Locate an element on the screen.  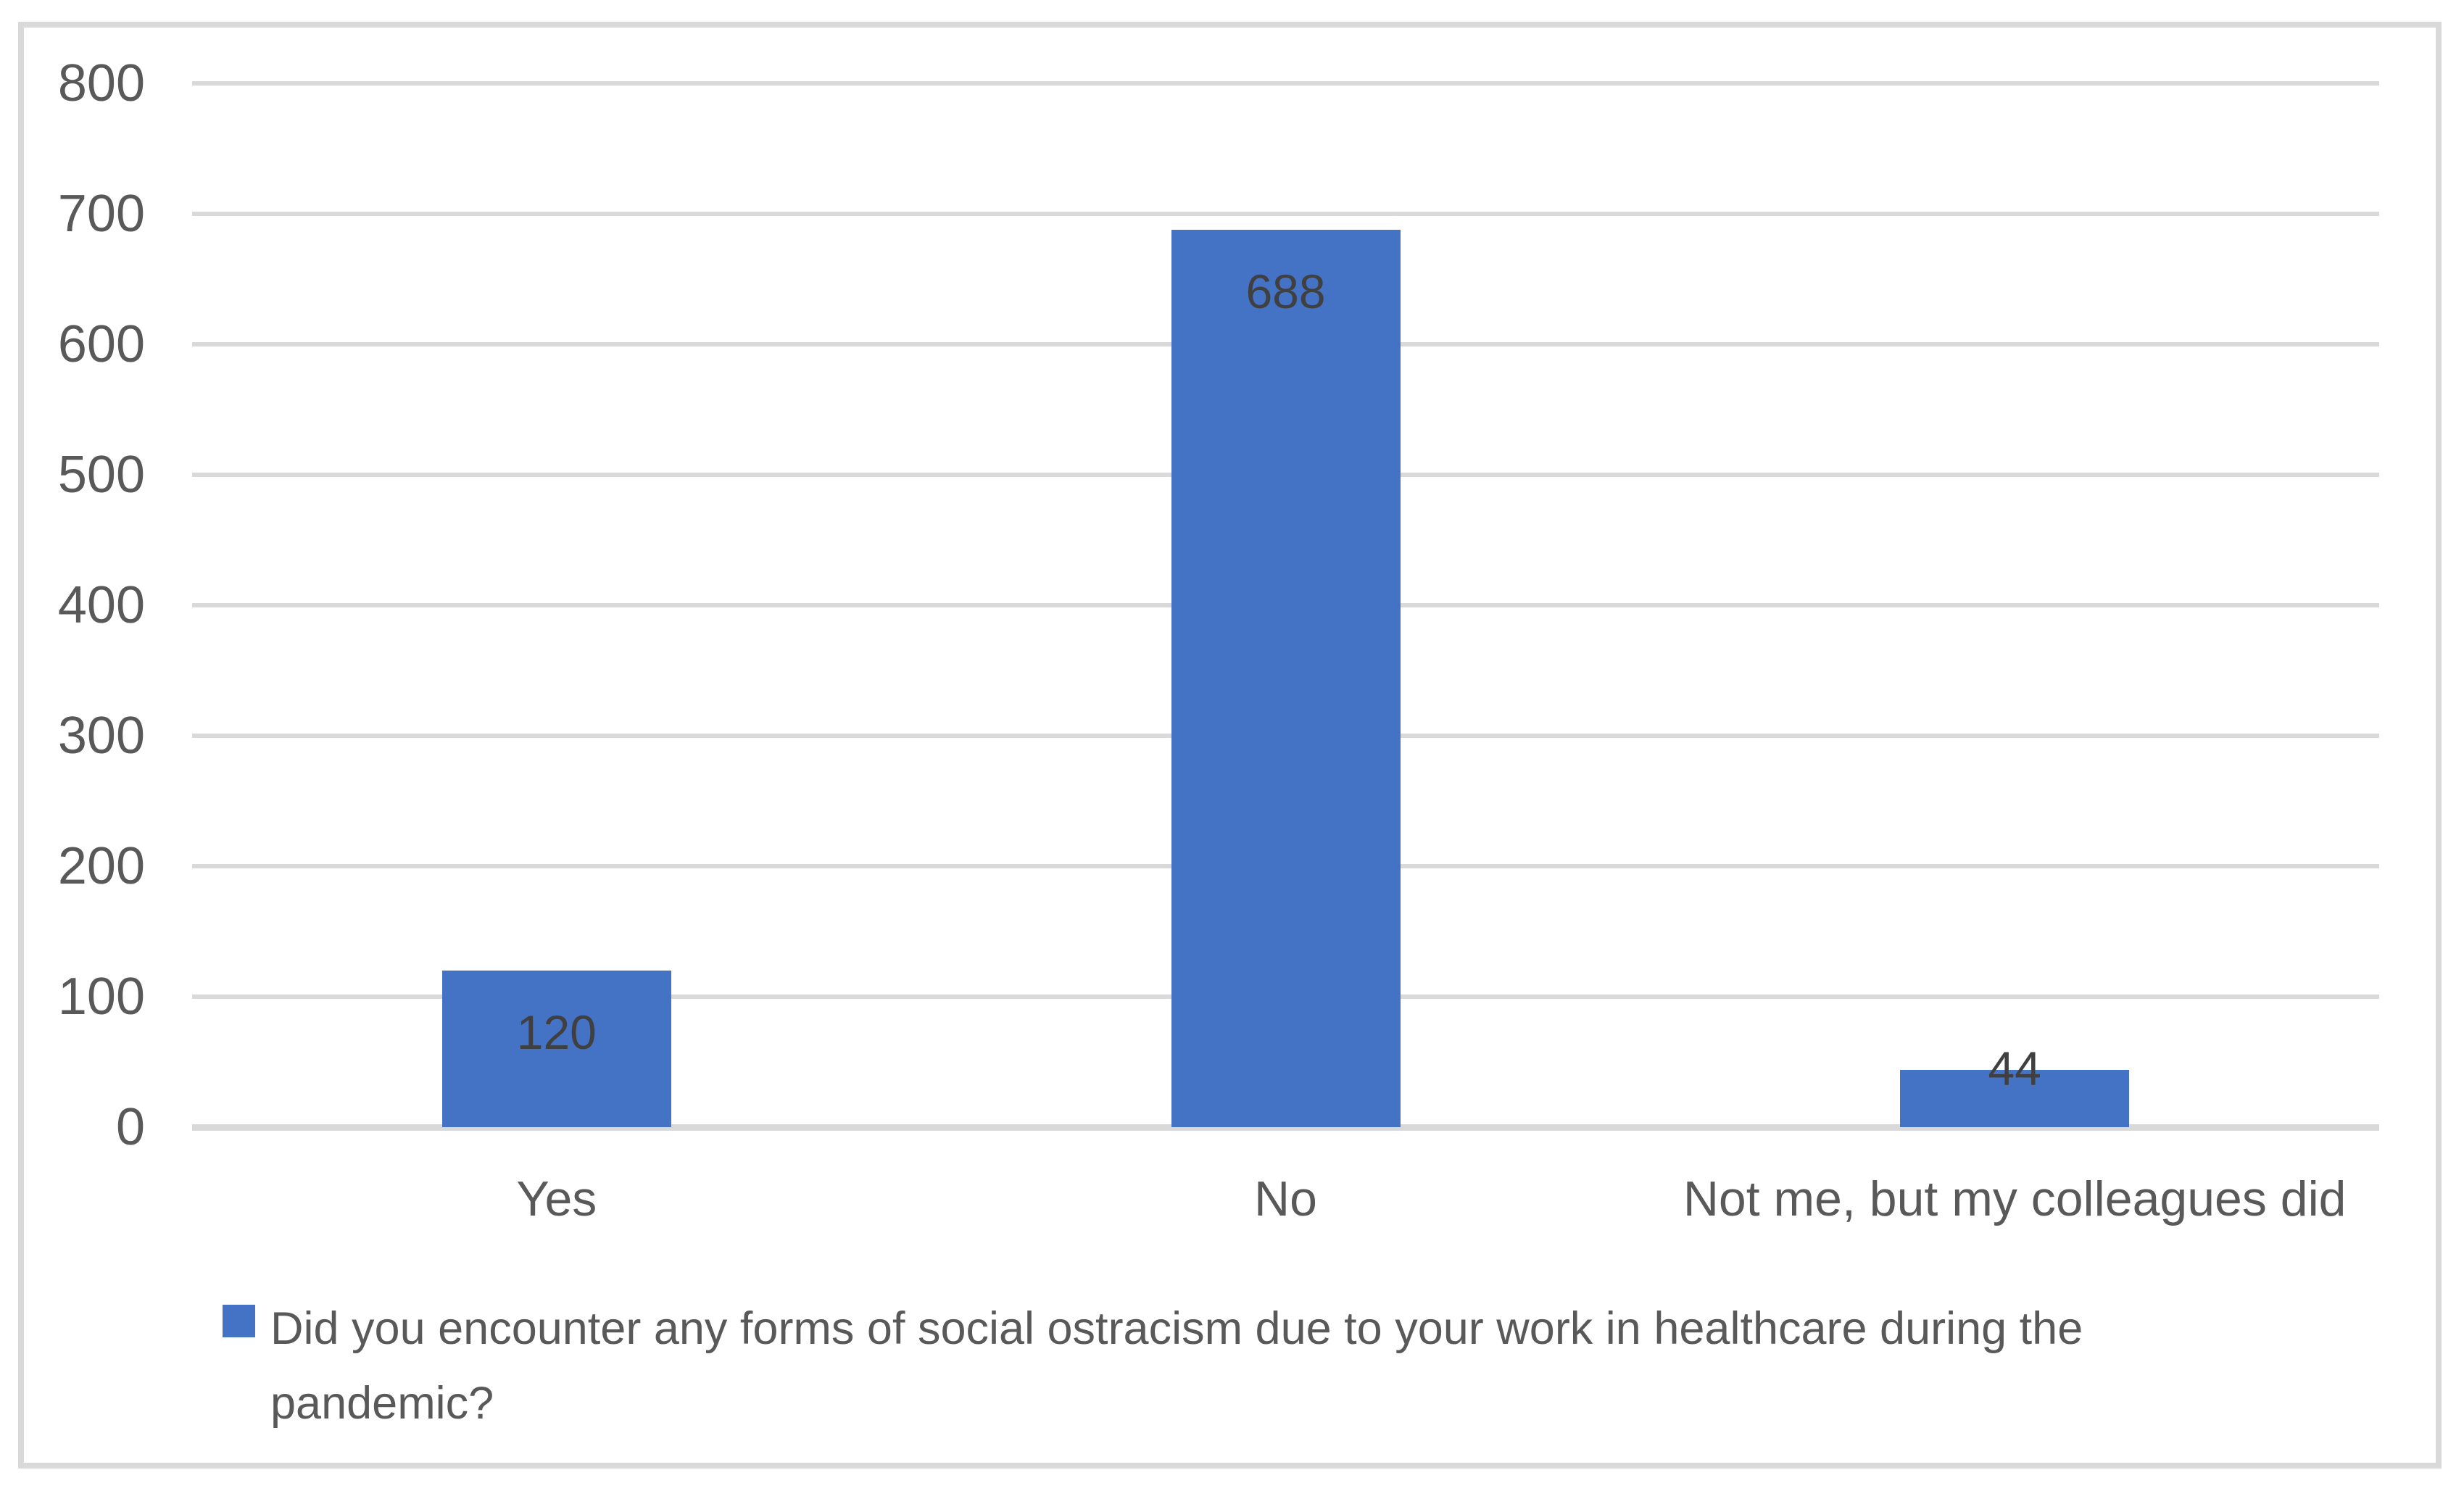
bar-data-label: 120 is located at coordinates (556, 1032).